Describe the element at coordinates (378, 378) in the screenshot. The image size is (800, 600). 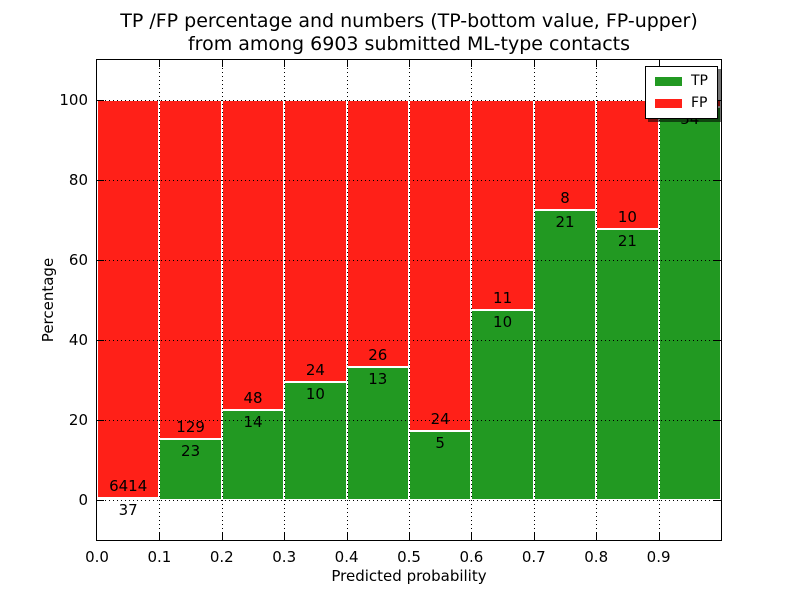
I see `tp-count-label: 13` at that location.